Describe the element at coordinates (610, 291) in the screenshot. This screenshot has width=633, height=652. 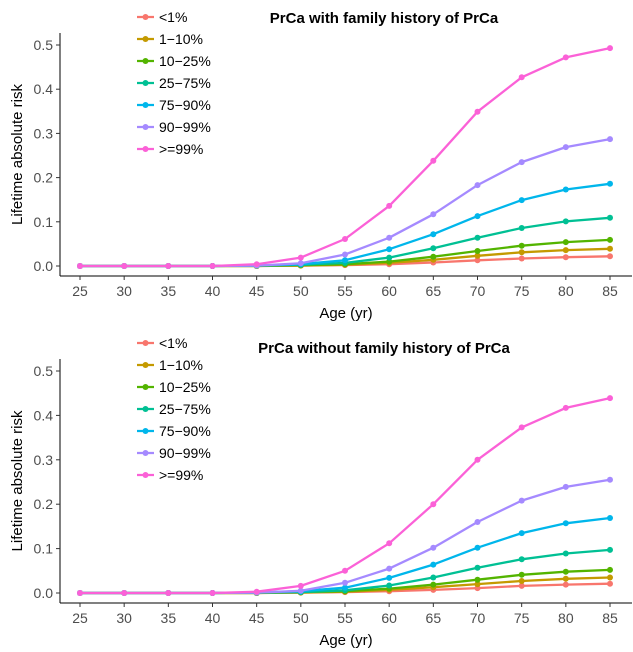
I see `x-tick-label: 85` at that location.